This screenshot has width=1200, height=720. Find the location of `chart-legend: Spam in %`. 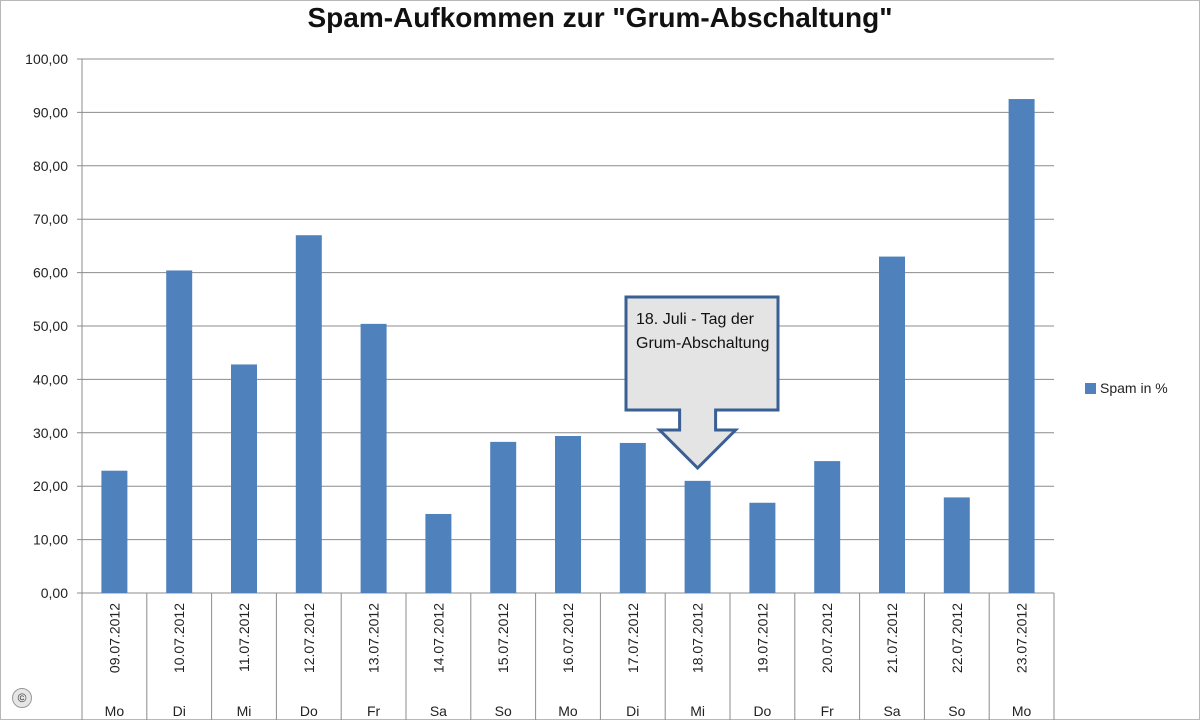

chart-legend: Spam in % is located at coordinates (1126, 388).